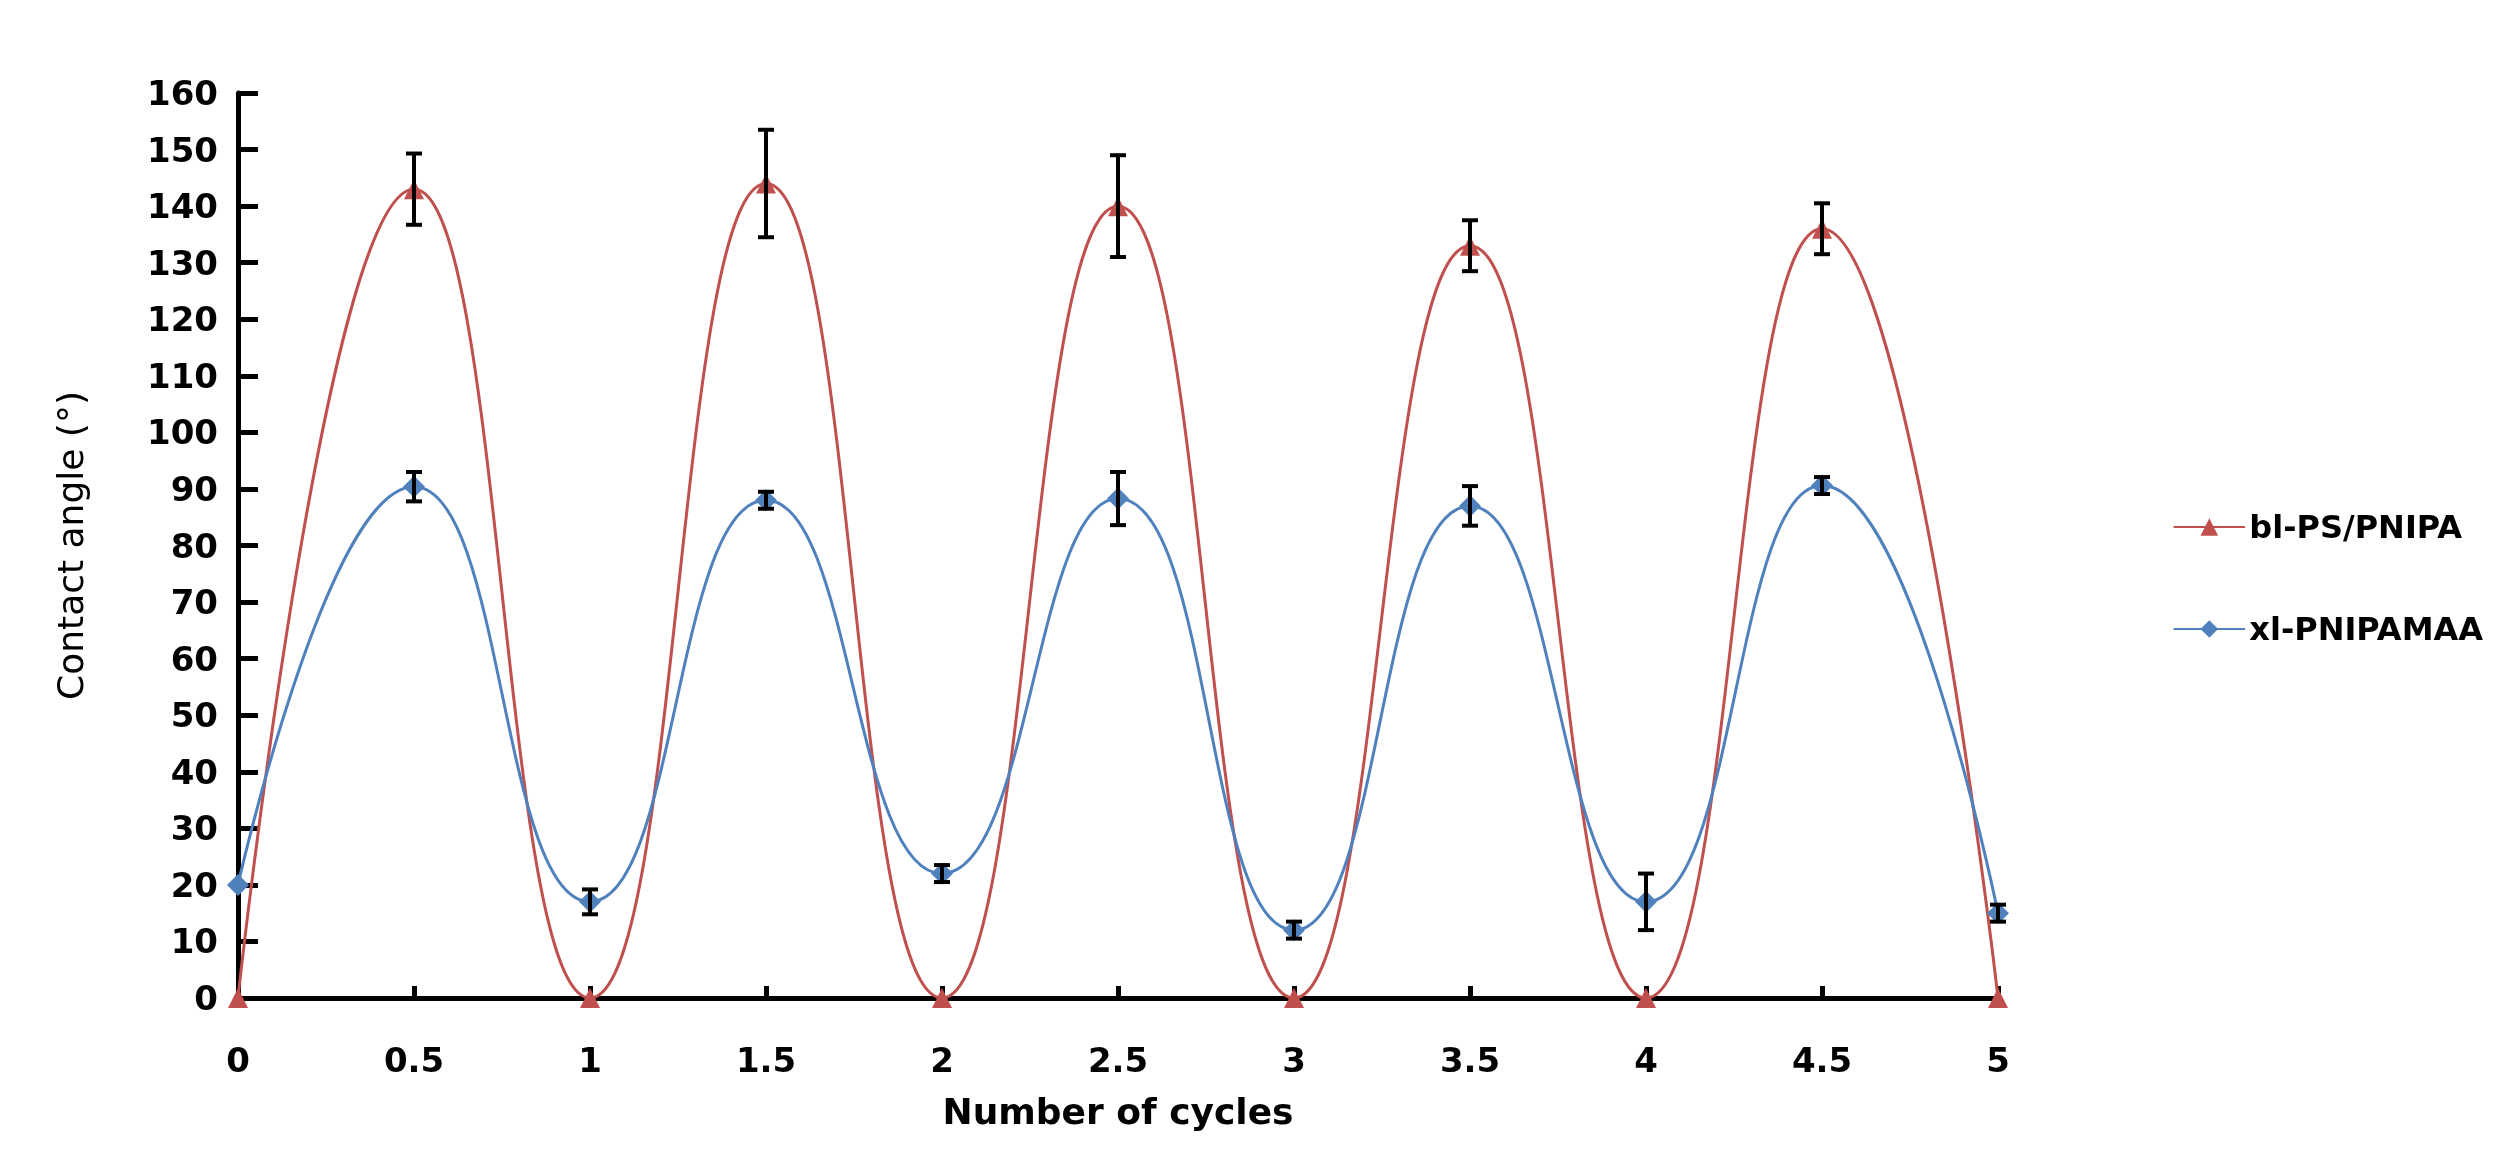 This screenshot has height=1167, width=2510. What do you see at coordinates (194, 941) in the screenshot?
I see `y-tick-label: 10` at bounding box center [194, 941].